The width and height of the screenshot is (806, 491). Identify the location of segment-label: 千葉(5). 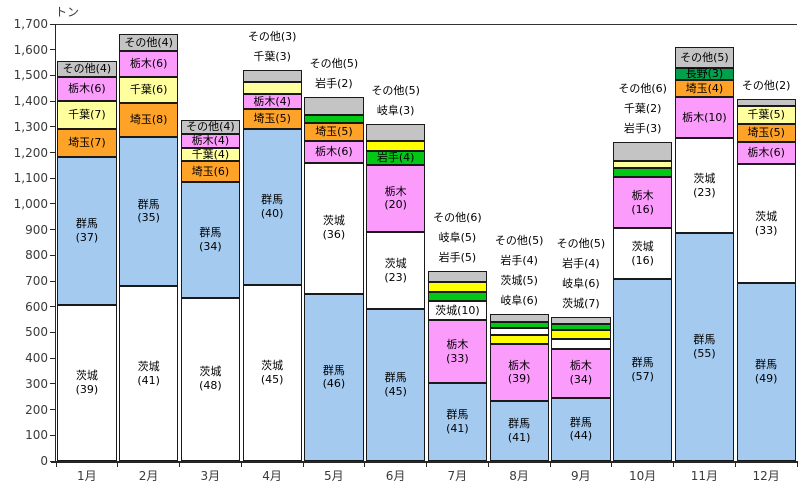
(766, 114).